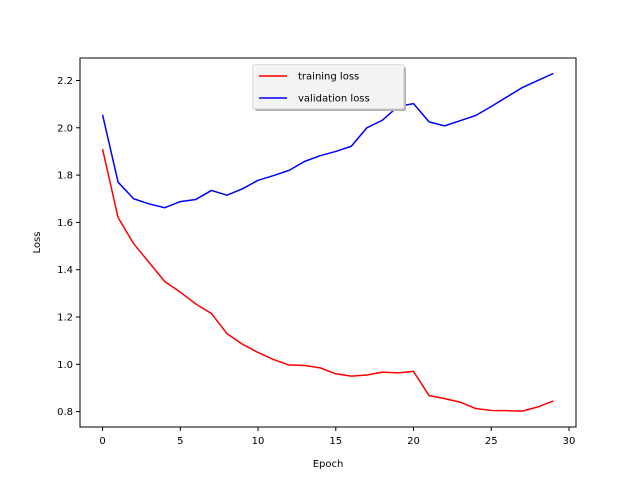  What do you see at coordinates (65, 81) in the screenshot?
I see `y-tick-label: 2.2` at bounding box center [65, 81].